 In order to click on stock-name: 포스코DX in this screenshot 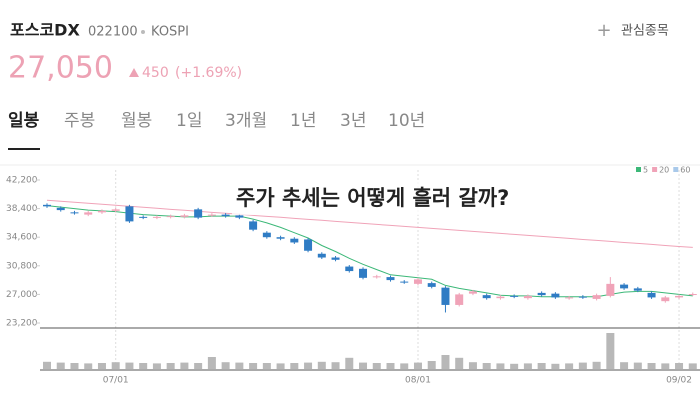, I will do `click(45, 30)`.